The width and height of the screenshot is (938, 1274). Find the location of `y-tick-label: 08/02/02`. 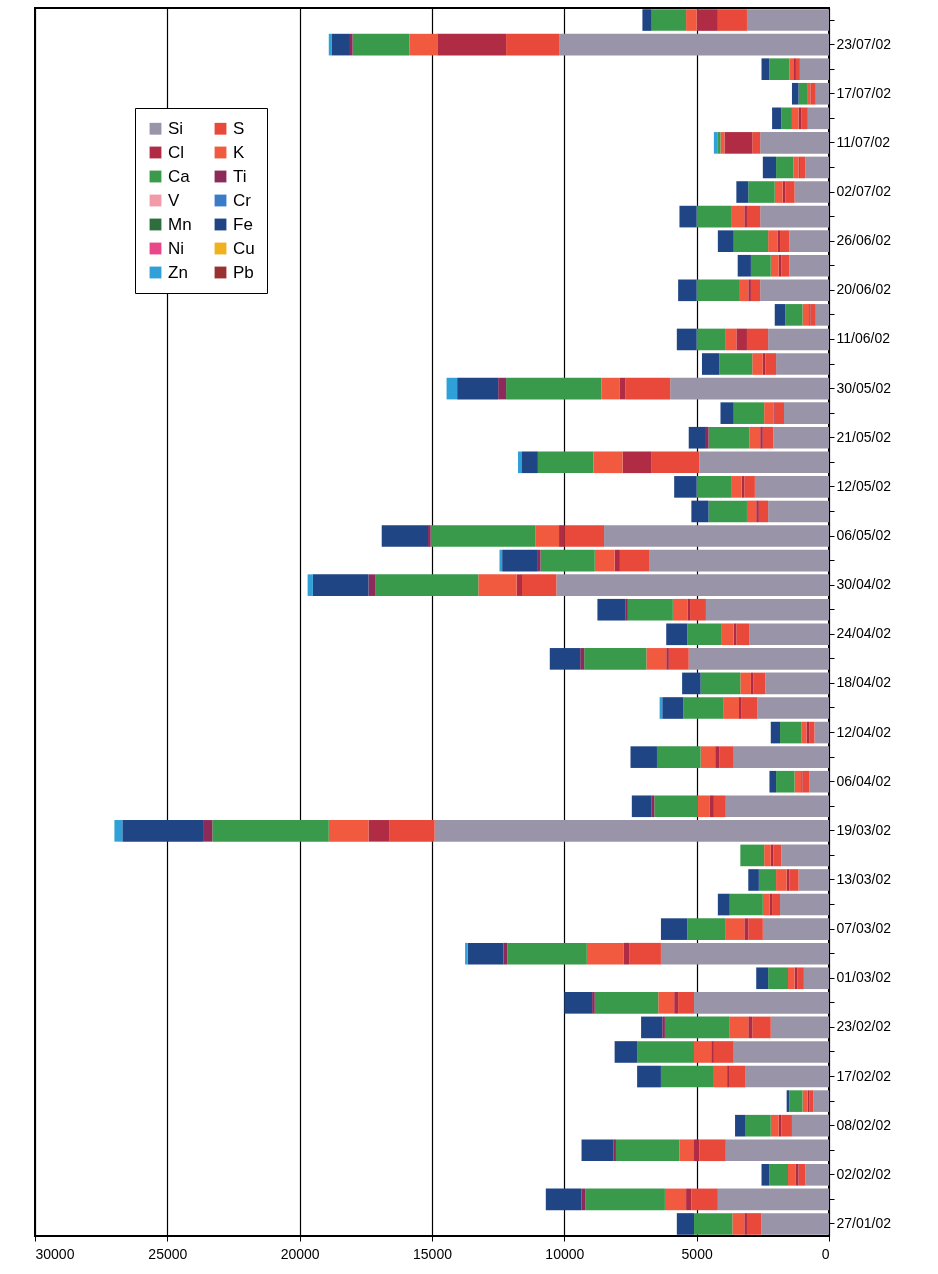

y-tick-label: 08/02/02 is located at coordinates (864, 1124).